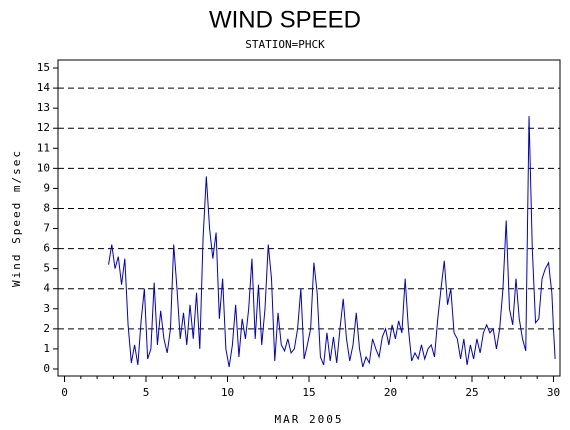 This screenshot has height=430, width=570. Describe the element at coordinates (46, 248) in the screenshot. I see `y-tick-label: 6` at that location.